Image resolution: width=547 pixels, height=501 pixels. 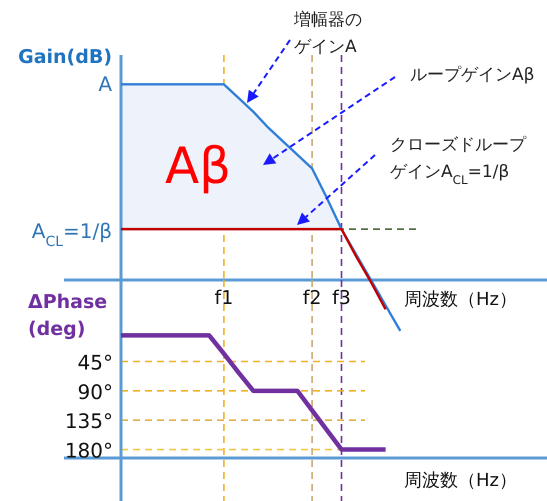 I want to click on x-tick-label: f3, so click(x=341, y=298).